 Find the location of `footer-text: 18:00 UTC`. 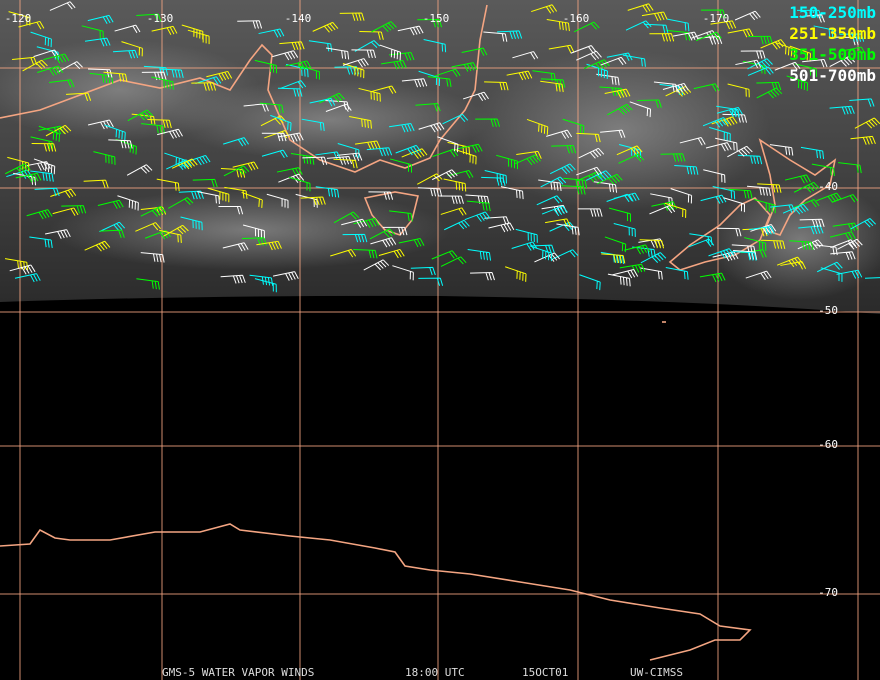

footer-text: 18:00 UTC is located at coordinates (435, 672).